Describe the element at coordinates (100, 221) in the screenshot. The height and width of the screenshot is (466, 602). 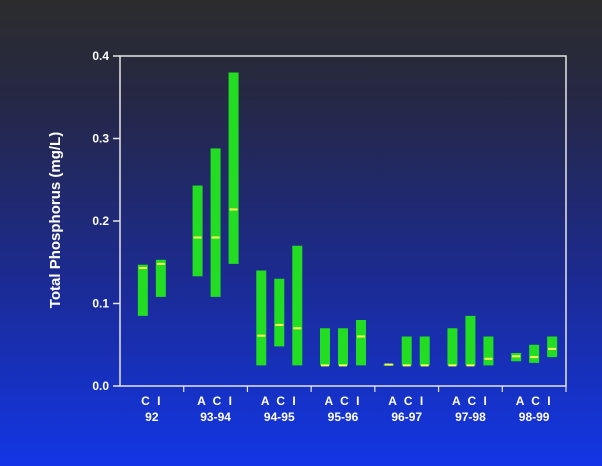
I see `y-tick-label: 0.2` at that location.